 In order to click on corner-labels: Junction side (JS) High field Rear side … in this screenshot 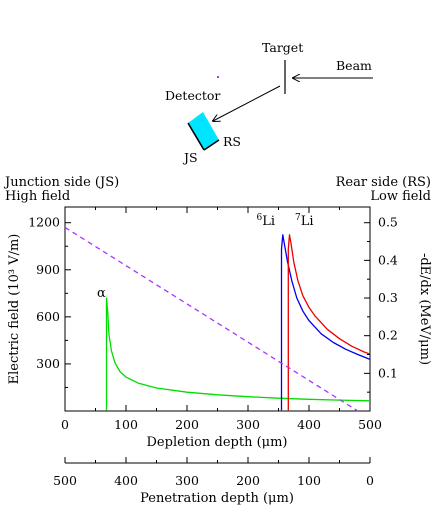, I will do `click(217, 189)`.